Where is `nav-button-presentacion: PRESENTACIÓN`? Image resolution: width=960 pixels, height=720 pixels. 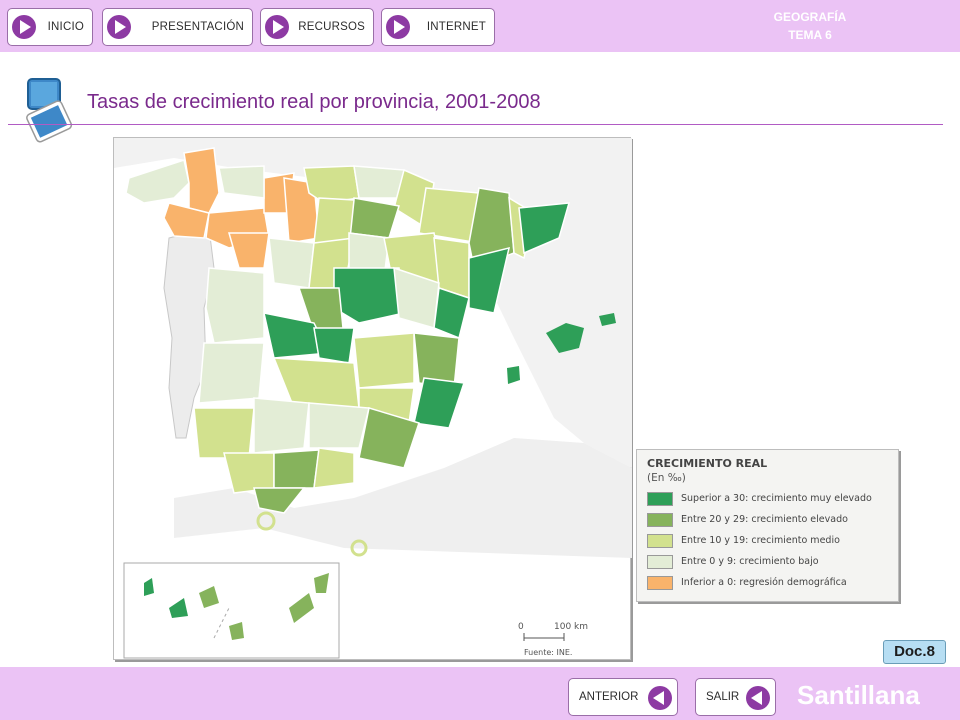
nav-button-presentacion: PRESENTACIÓN is located at coordinates (177, 27).